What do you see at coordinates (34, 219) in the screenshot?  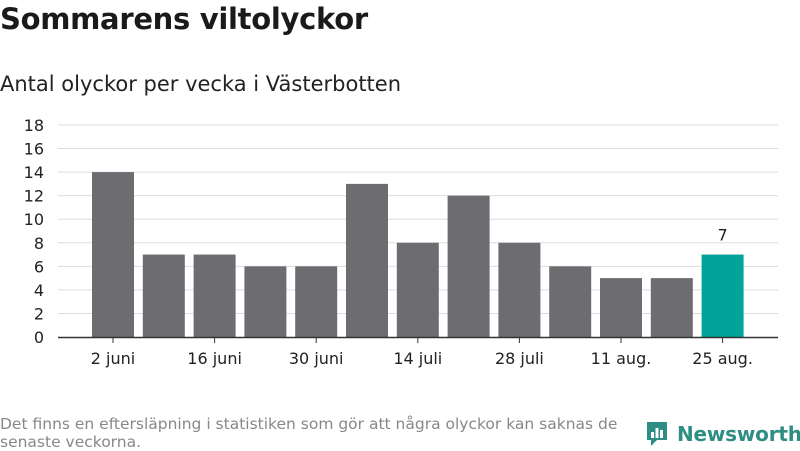 I see `y-tick-label: 10` at bounding box center [34, 219].